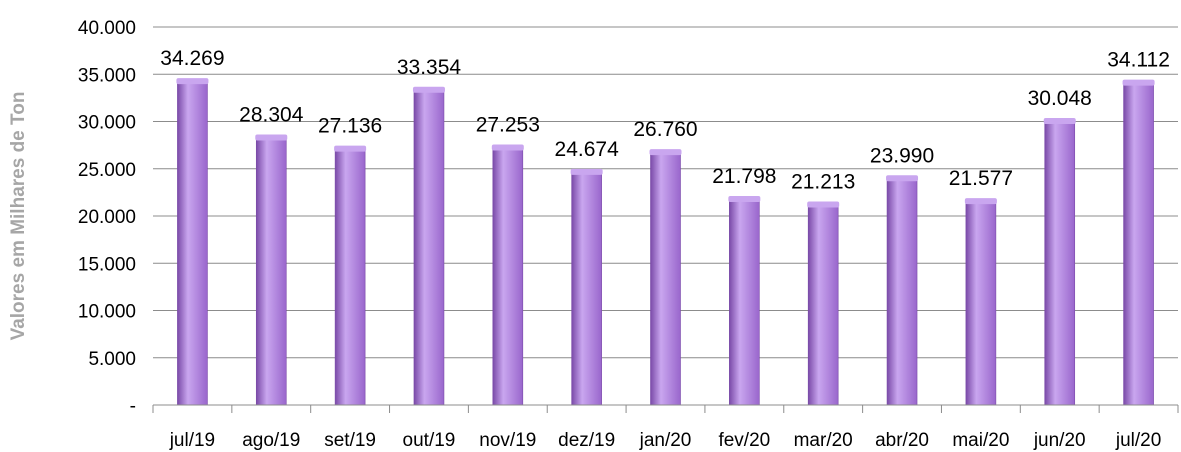 Image resolution: width=1181 pixels, height=452 pixels. Describe the element at coordinates (112, 359) in the screenshot. I see `y-tick-label: 5.000` at that location.